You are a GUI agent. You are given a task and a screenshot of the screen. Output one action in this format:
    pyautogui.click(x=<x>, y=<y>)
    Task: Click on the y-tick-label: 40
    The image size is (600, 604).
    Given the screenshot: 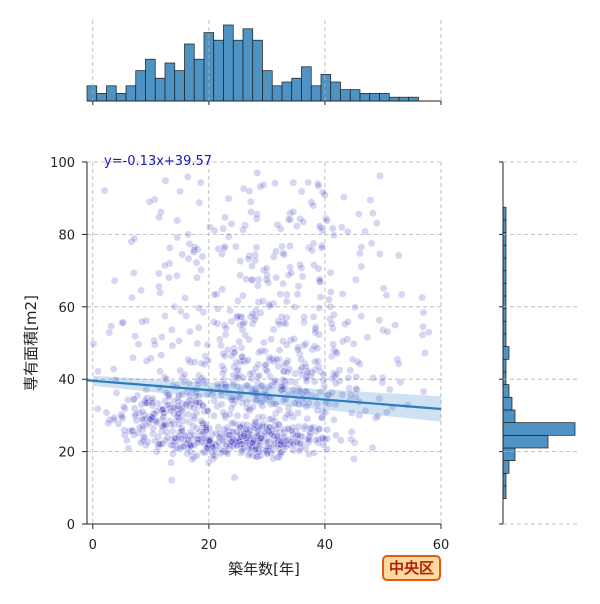 What is the action you would take?
    pyautogui.click(x=66, y=380)
    